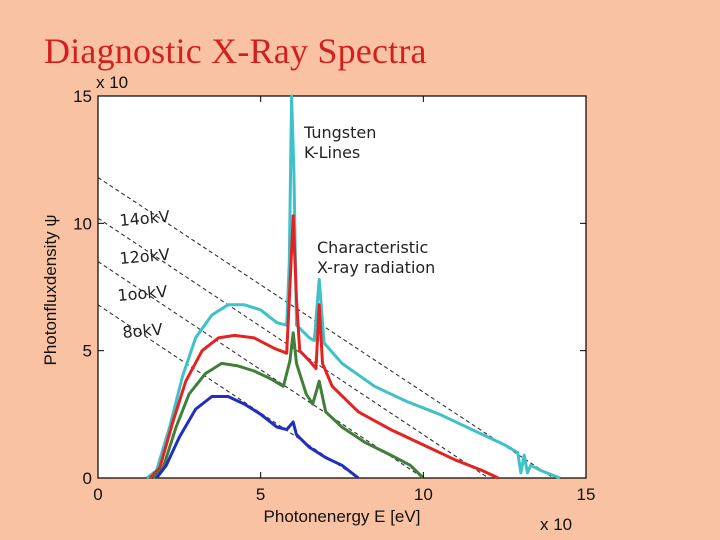 The image size is (720, 540). What do you see at coordinates (112, 82) in the screenshot?
I see `y-multiplier: x 10` at bounding box center [112, 82].